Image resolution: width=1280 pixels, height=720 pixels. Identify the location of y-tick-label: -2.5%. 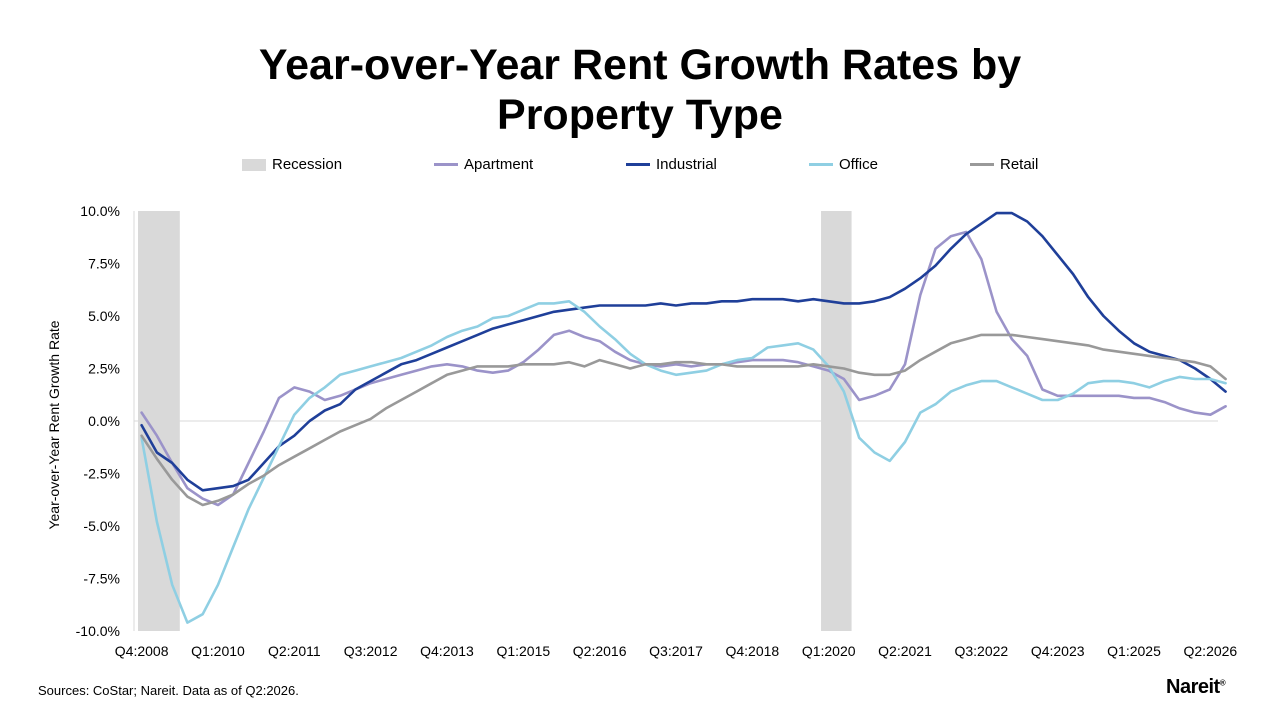
(101, 474).